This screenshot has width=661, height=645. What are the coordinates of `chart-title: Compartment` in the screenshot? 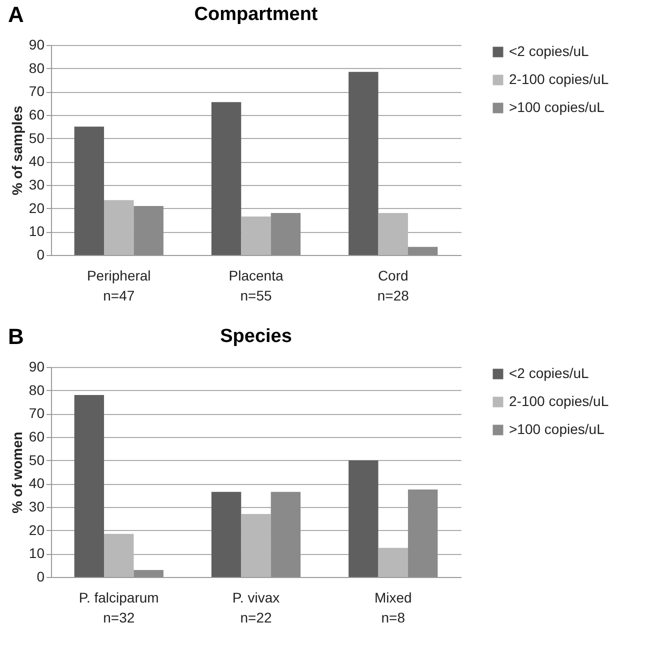 It's located at (256, 14).